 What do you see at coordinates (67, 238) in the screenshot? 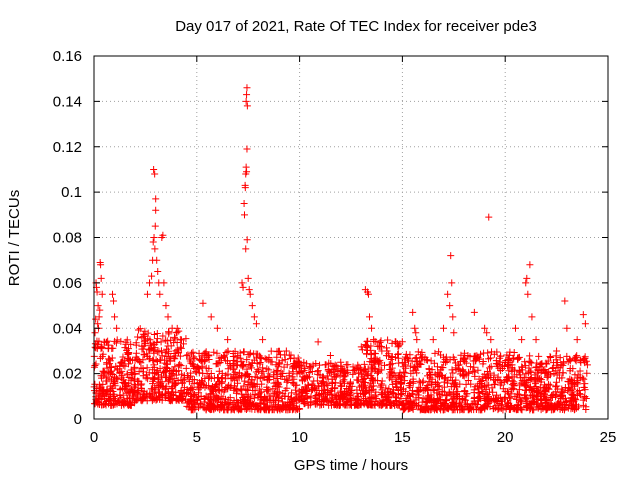
I see `y-tick-label: 0.08` at bounding box center [67, 238].